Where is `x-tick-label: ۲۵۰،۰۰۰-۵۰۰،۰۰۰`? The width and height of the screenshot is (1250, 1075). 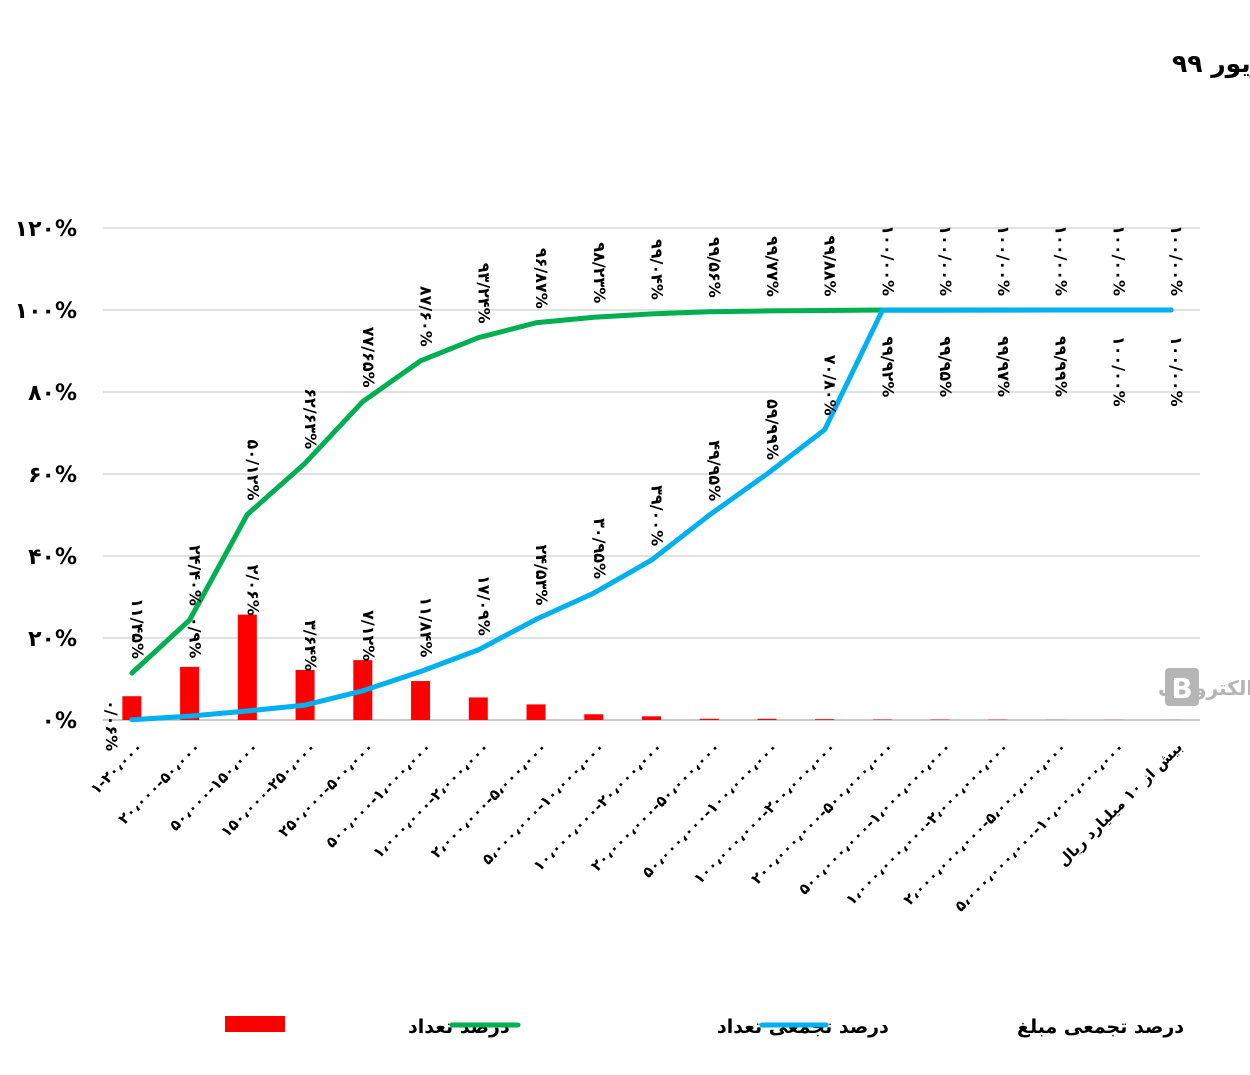
x-tick-label: ۲۵۰،۰۰۰-۵۰۰،۰۰۰ is located at coordinates (326, 789).